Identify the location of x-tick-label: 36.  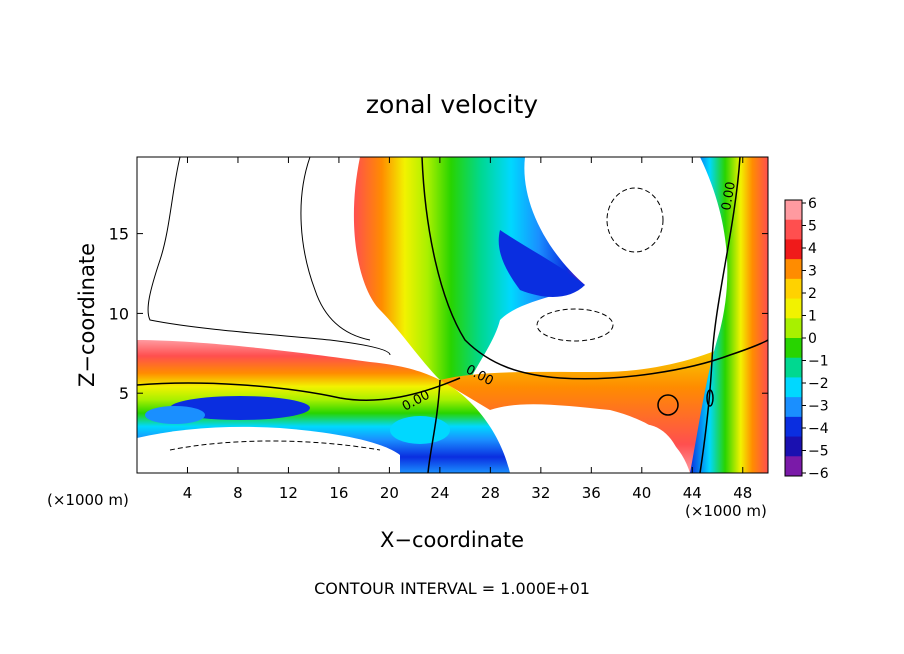
(591, 493).